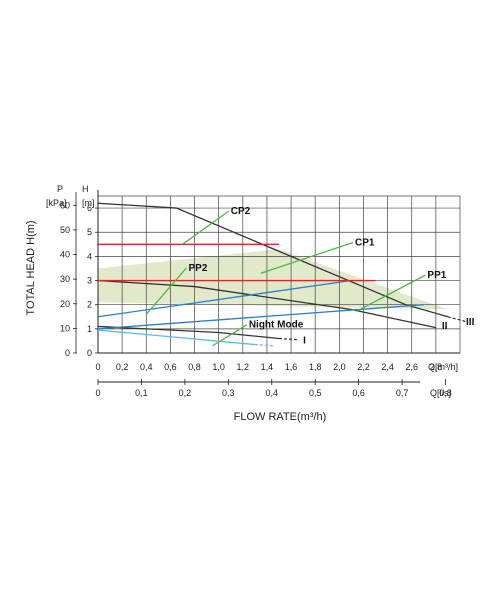 Image resolution: width=480 pixels, height=600 pixels. Describe the element at coordinates (470, 322) in the screenshot. I see `curve-label-iii: III` at that location.